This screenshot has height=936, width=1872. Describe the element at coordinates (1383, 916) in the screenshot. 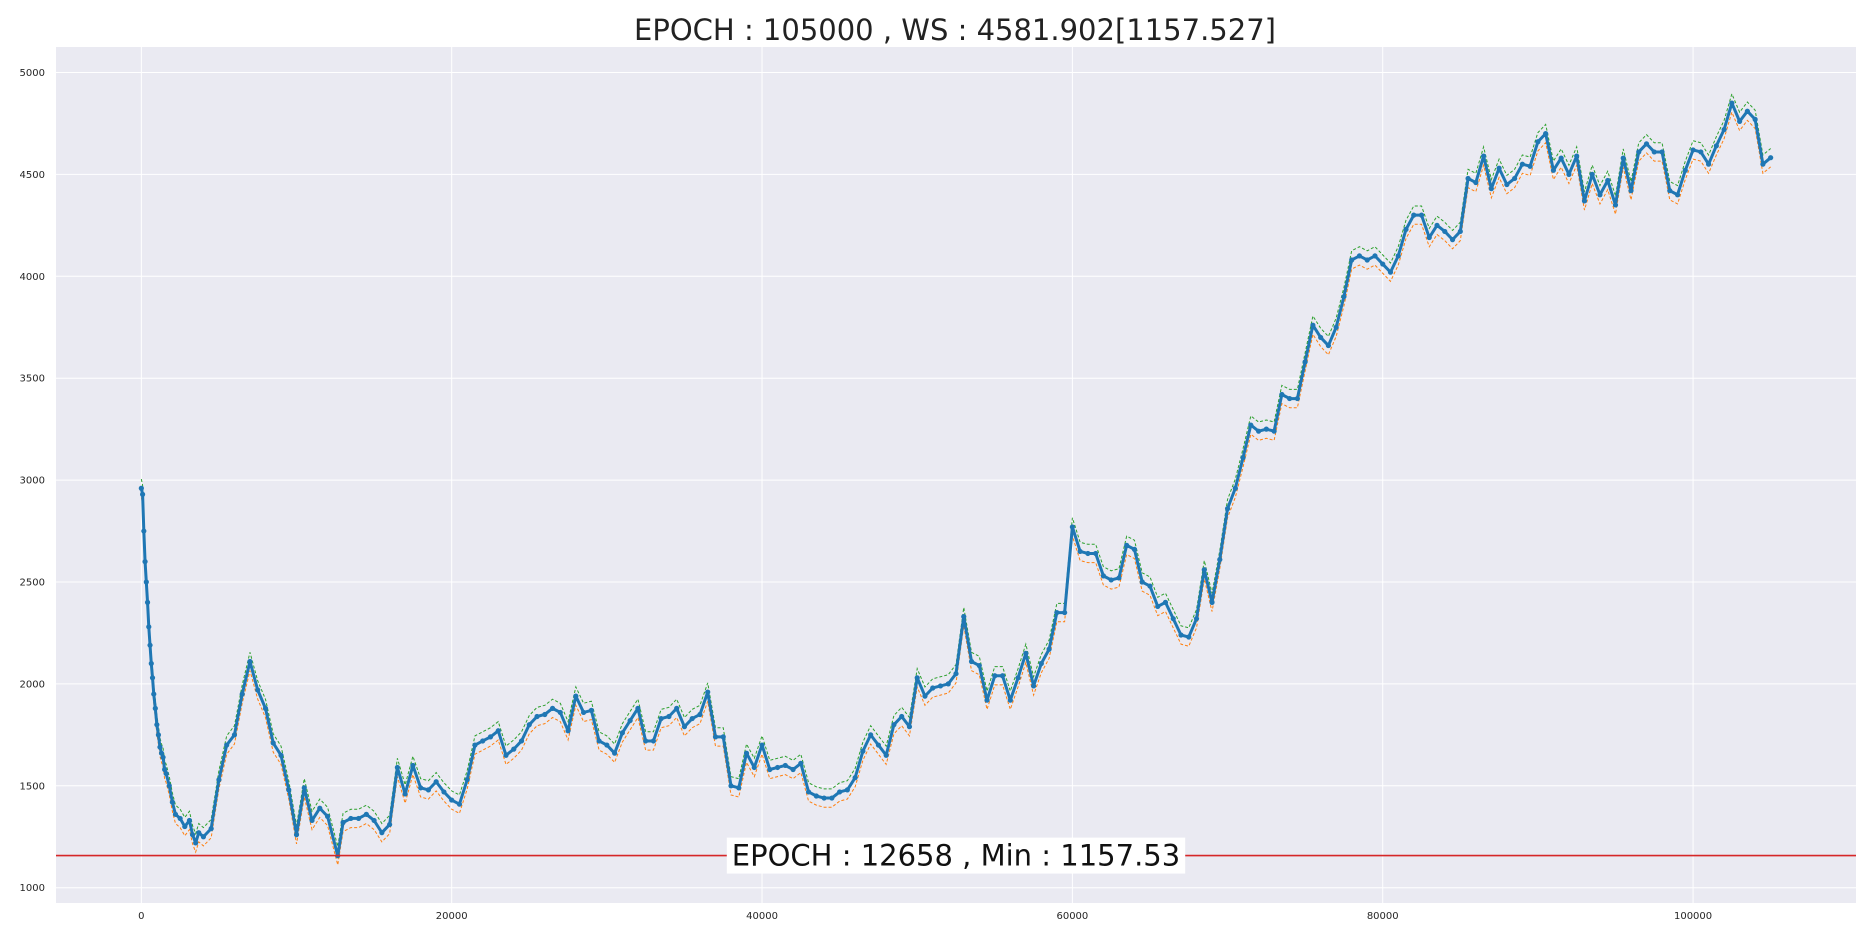

I see `x-tick-label: 80000` at that location.